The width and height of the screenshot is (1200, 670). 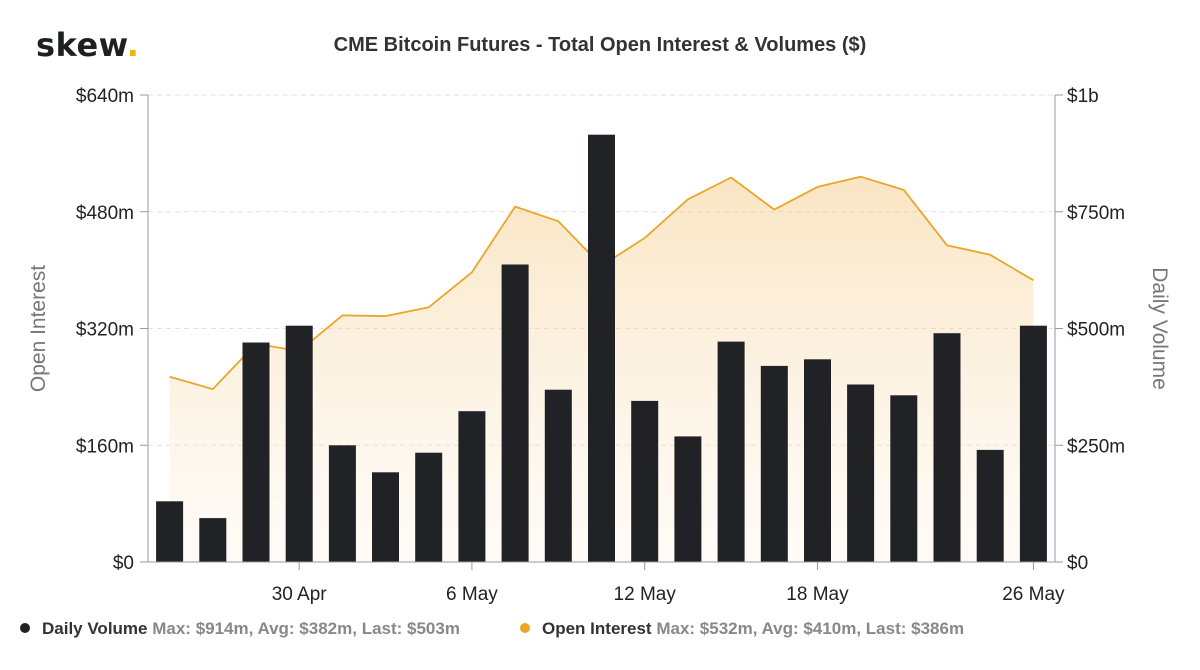 I want to click on x-tick-label: 30 Apr, so click(x=300, y=594).